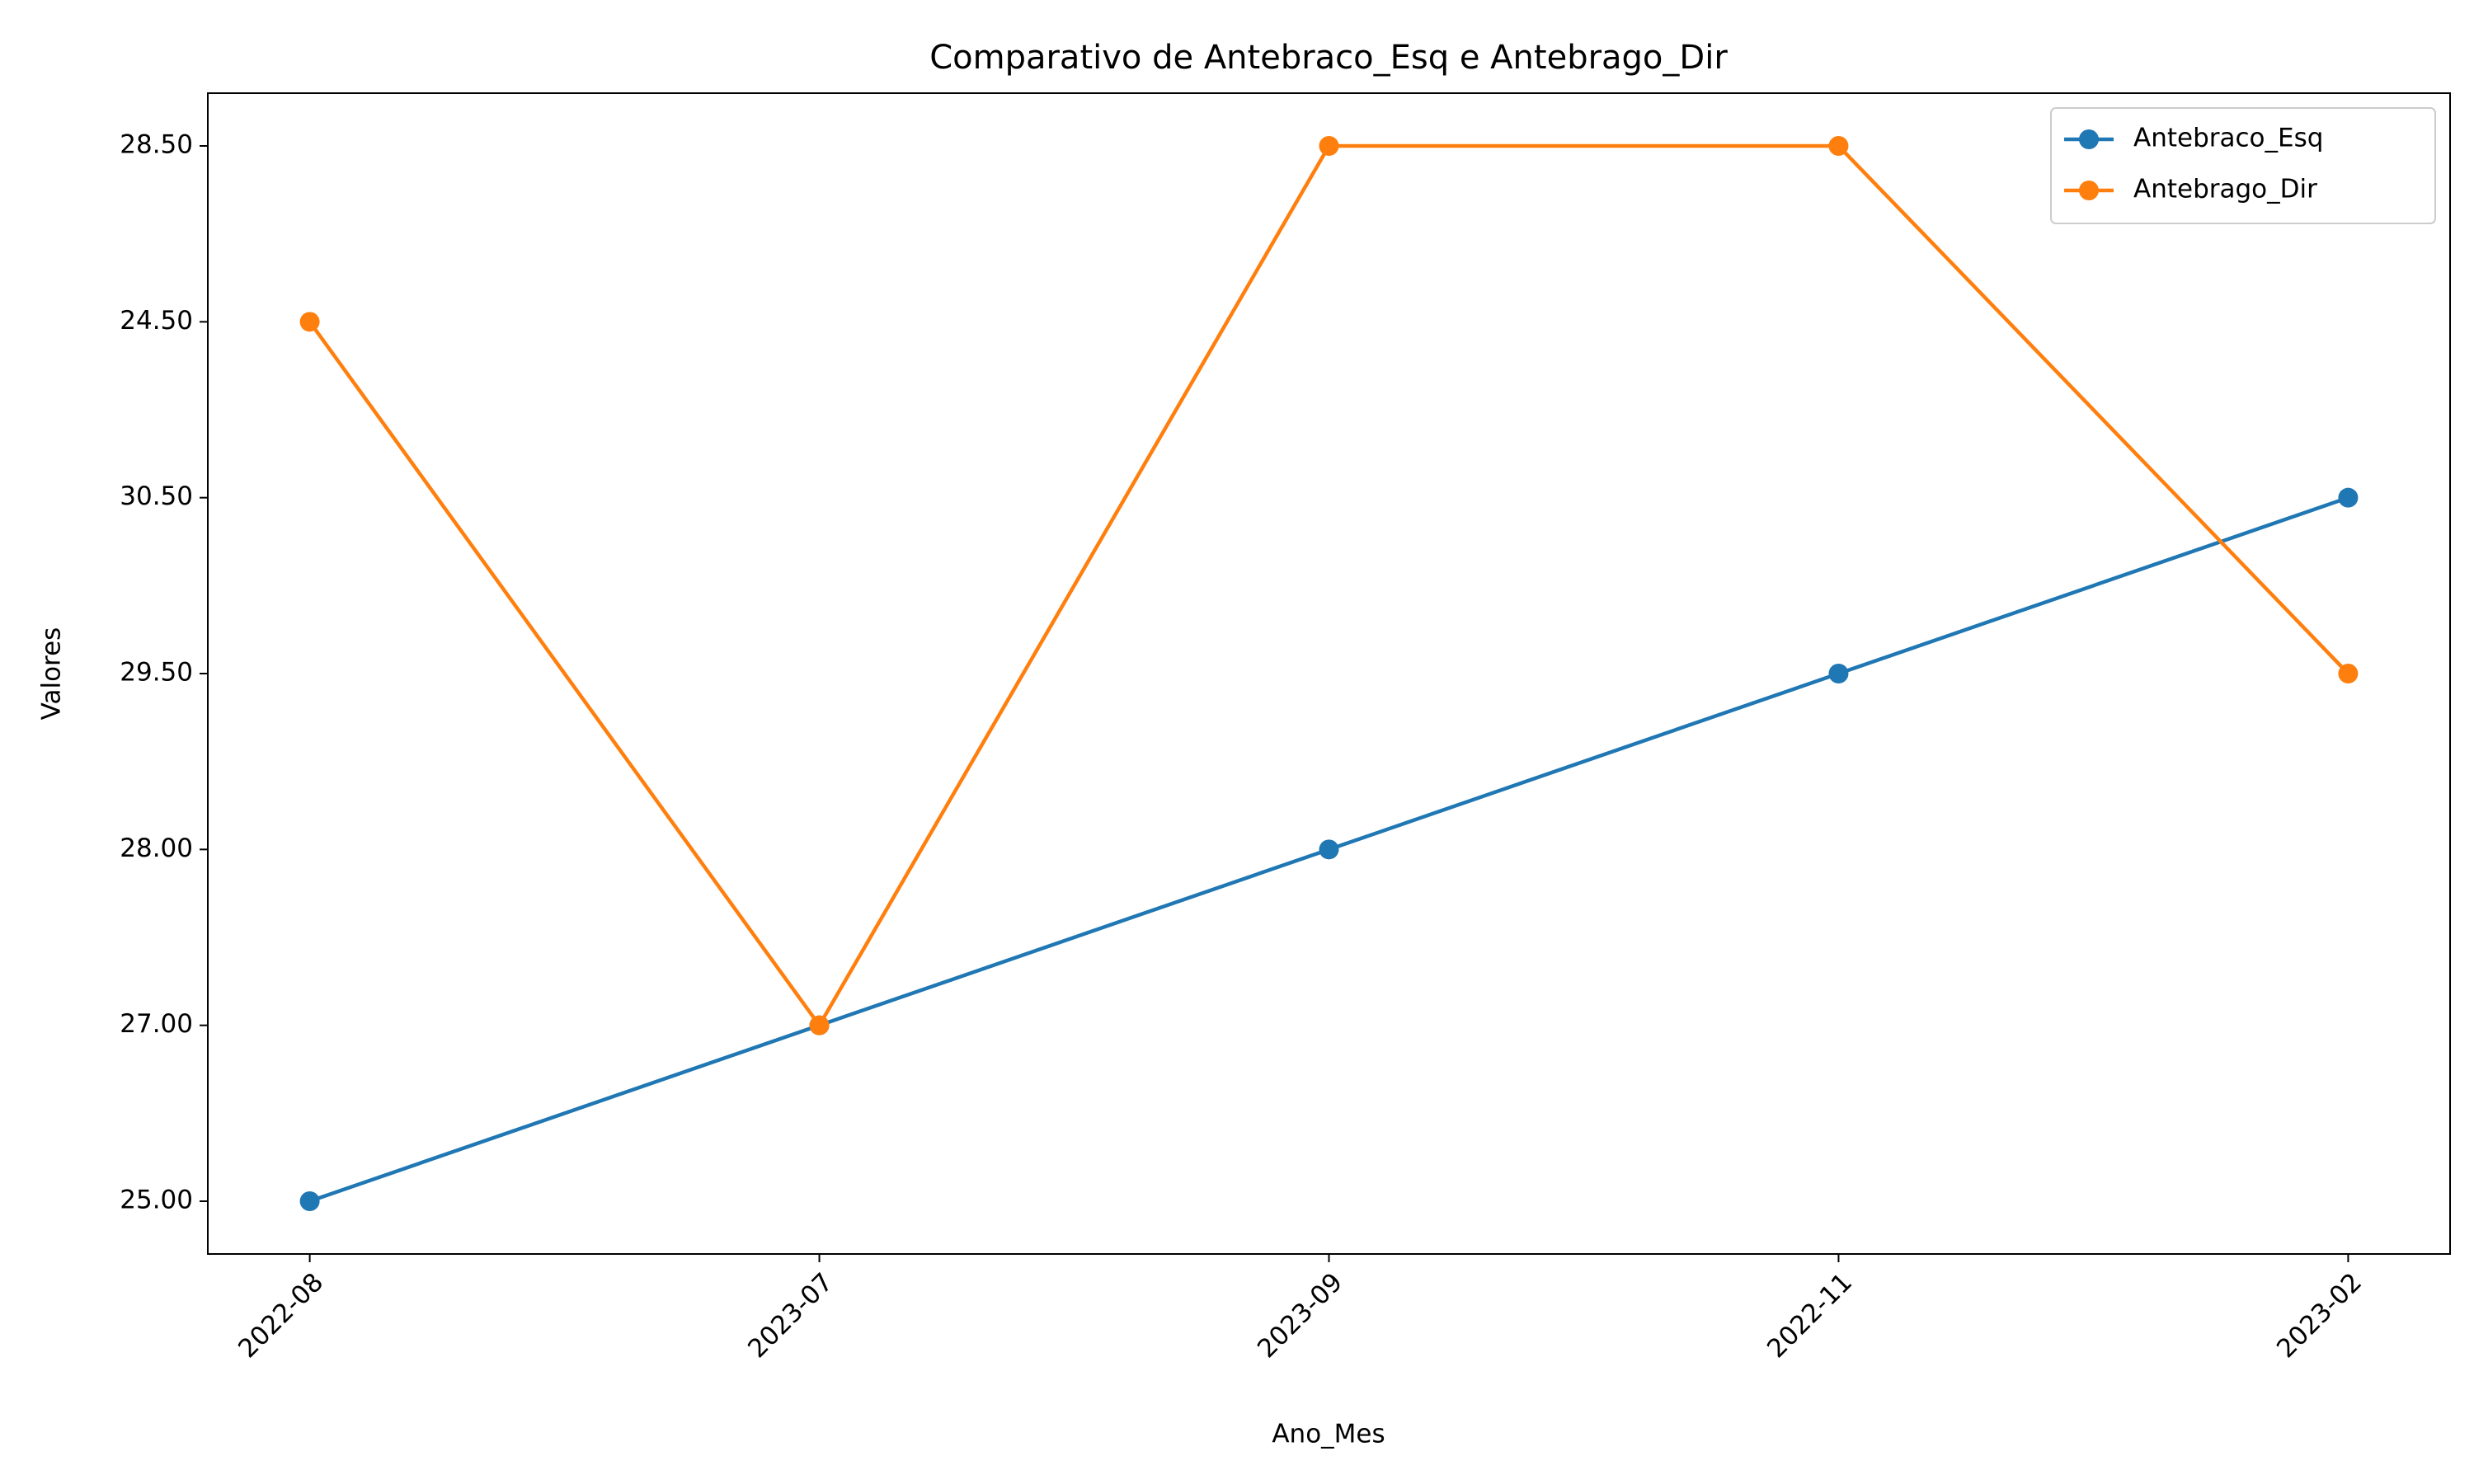 The width and height of the screenshot is (2474, 1484). Describe the element at coordinates (52, 674) in the screenshot. I see `y-axis-label: Valores` at that location.